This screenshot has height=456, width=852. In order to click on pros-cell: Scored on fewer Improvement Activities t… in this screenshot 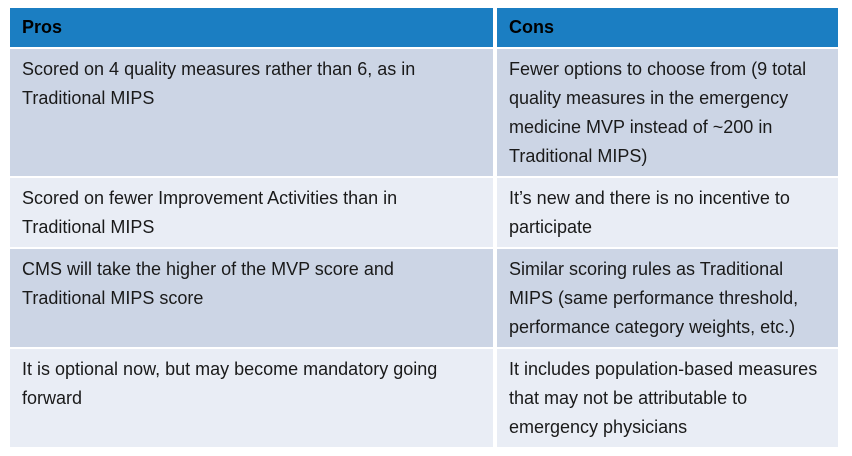, I will do `click(253, 213)`.